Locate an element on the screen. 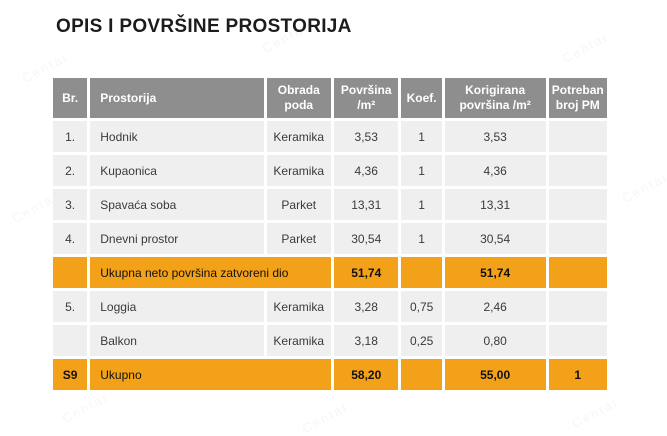 The height and width of the screenshot is (436, 667). cell-prostorija: Balkon is located at coordinates (177, 340).